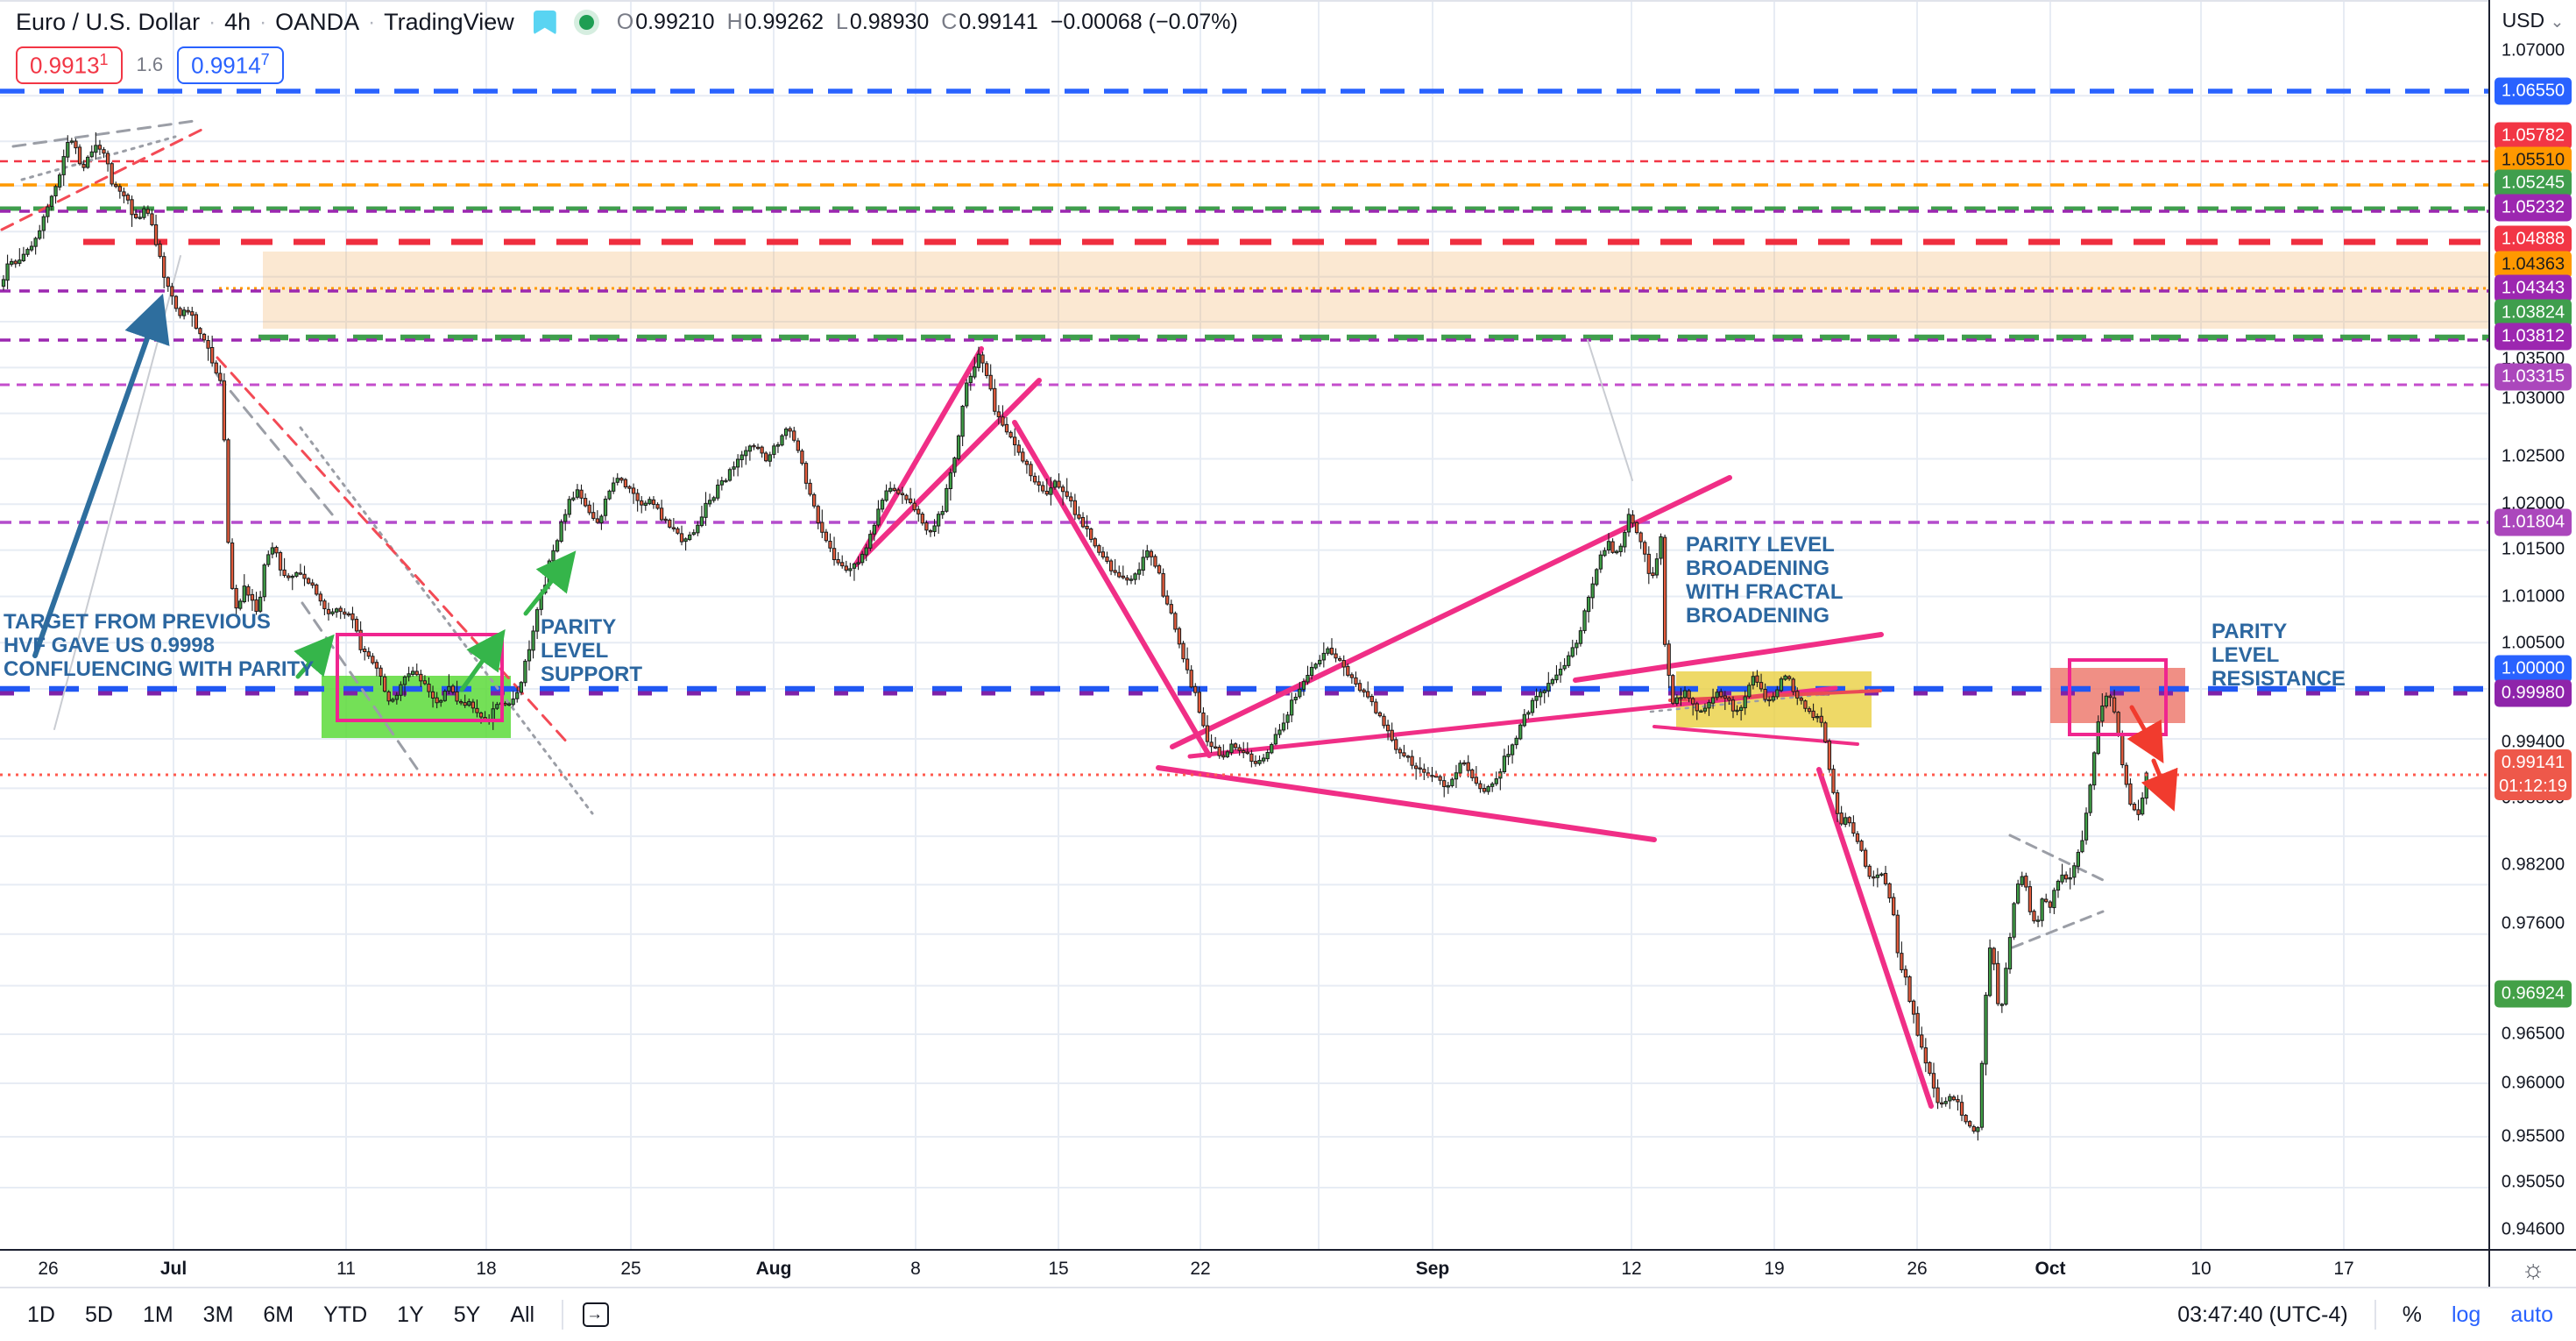 This screenshot has height=1341, width=2576. What do you see at coordinates (918, 456) in the screenshot?
I see `trendline-fanA-steep` at bounding box center [918, 456].